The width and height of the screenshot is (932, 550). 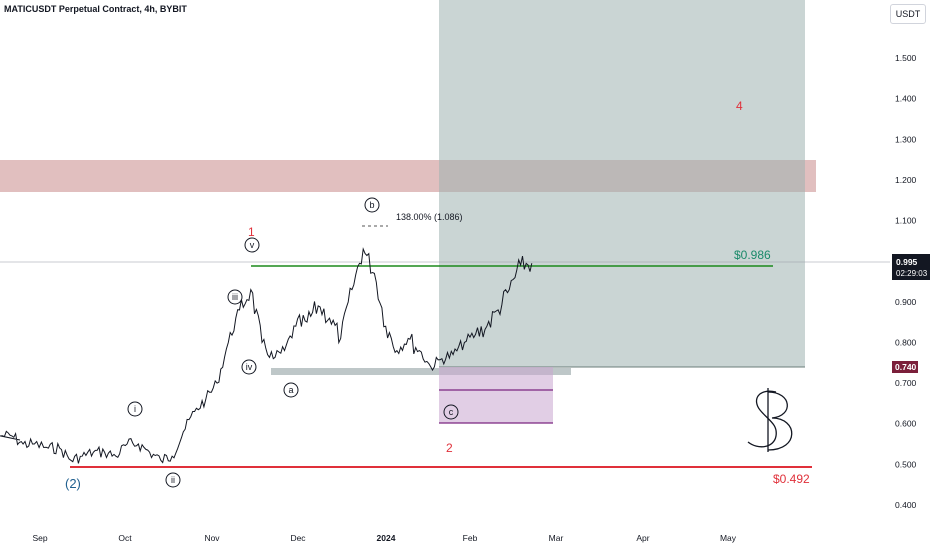 I want to click on x-tick-label: Mar, so click(x=556, y=538).